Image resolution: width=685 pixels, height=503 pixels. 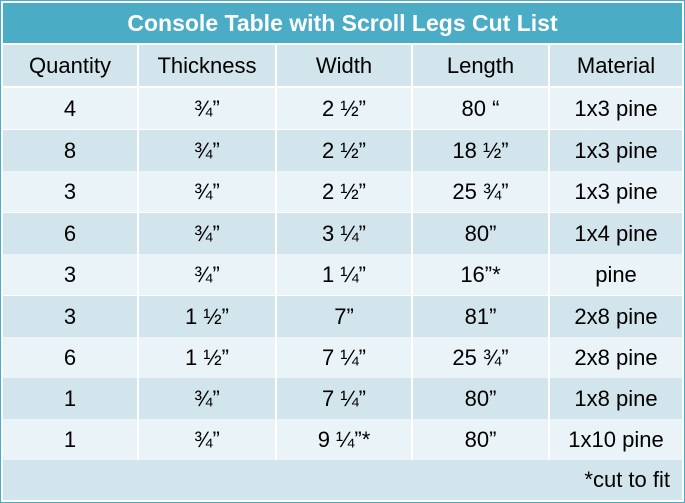 What do you see at coordinates (71, 150) in the screenshot?
I see `cell-quantity: 8` at bounding box center [71, 150].